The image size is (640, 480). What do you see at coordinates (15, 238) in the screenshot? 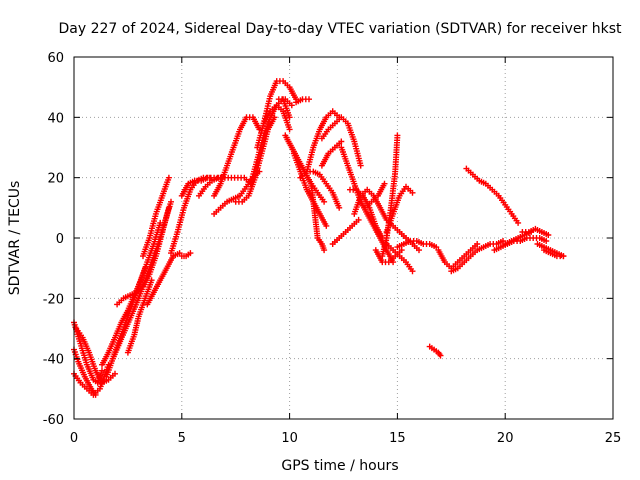
I see `y-axis-label: SDTVAR / TECUs` at bounding box center [15, 238].